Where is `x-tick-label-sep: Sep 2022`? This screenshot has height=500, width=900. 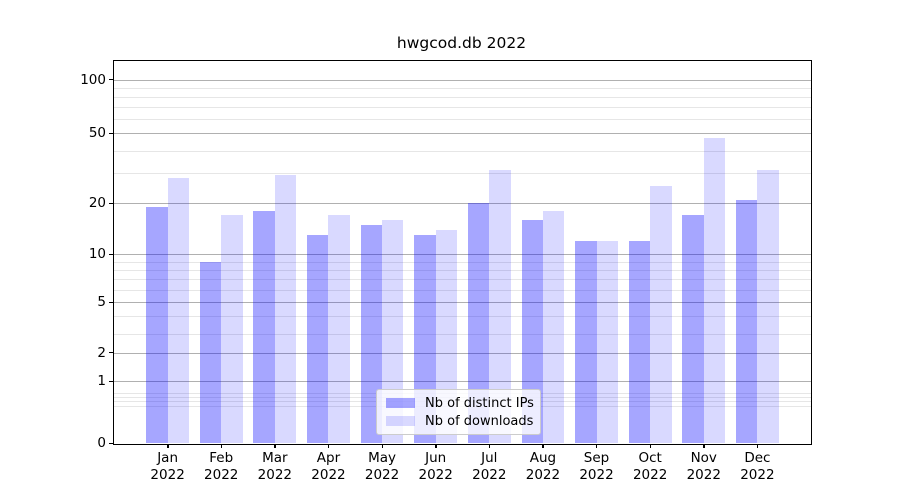 x-tick-label-sep: Sep 2022 is located at coordinates (596, 466).